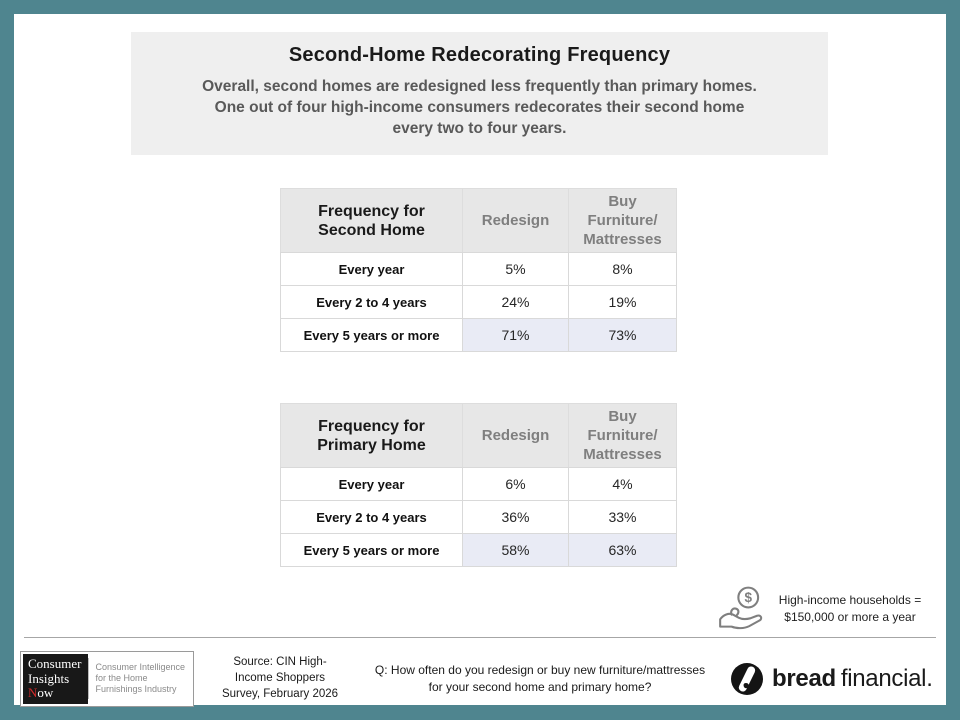  What do you see at coordinates (280, 694) in the screenshot?
I see `source-line: Survey, February 2026` at bounding box center [280, 694].